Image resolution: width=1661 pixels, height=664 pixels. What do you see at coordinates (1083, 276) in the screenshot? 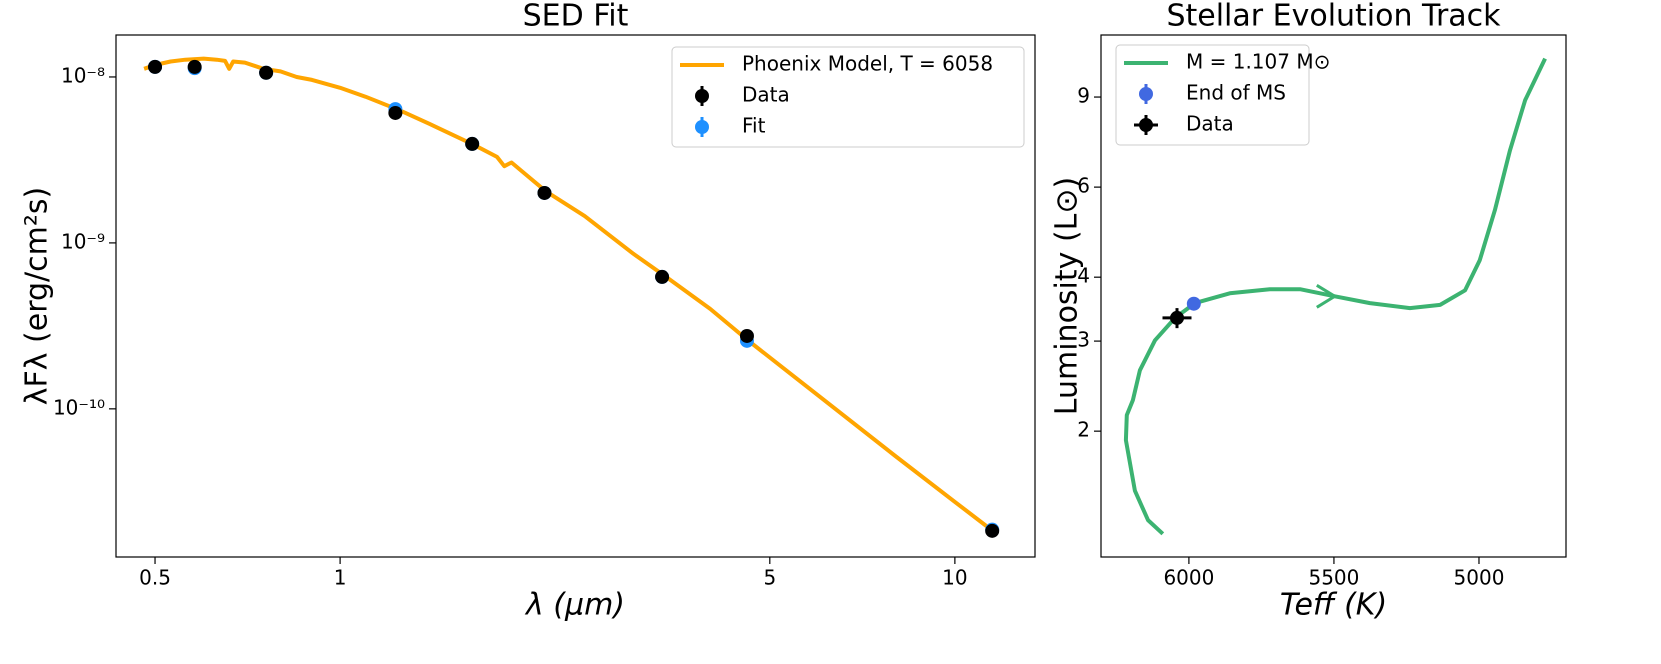
I see `y-tick-label: 4` at bounding box center [1083, 276].